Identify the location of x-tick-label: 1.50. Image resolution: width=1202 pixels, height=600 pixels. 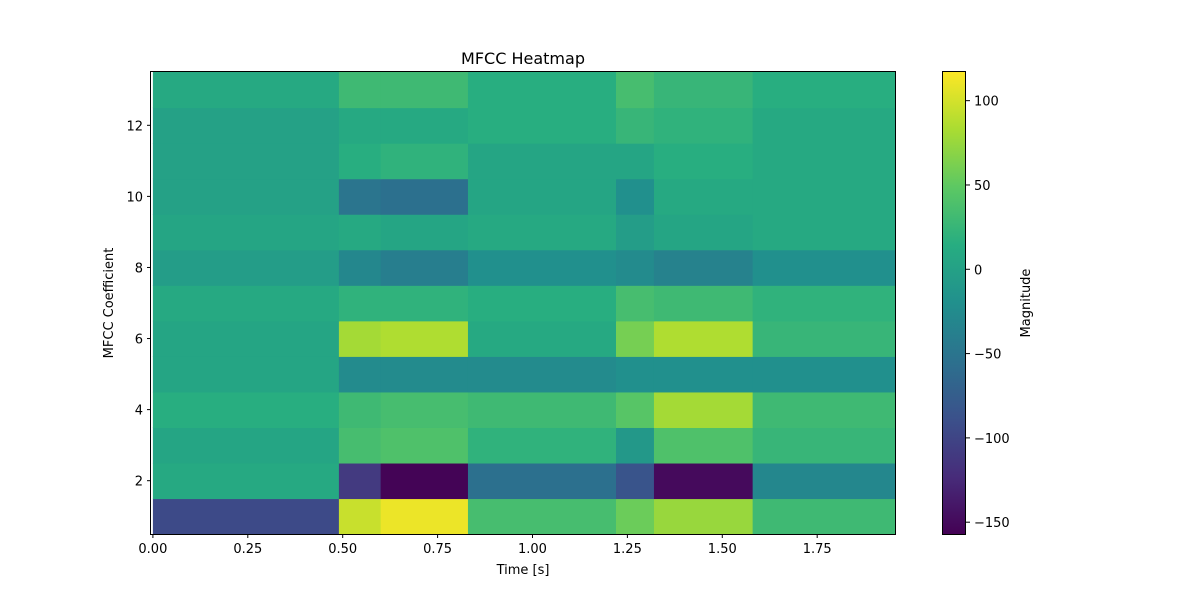
(722, 549).